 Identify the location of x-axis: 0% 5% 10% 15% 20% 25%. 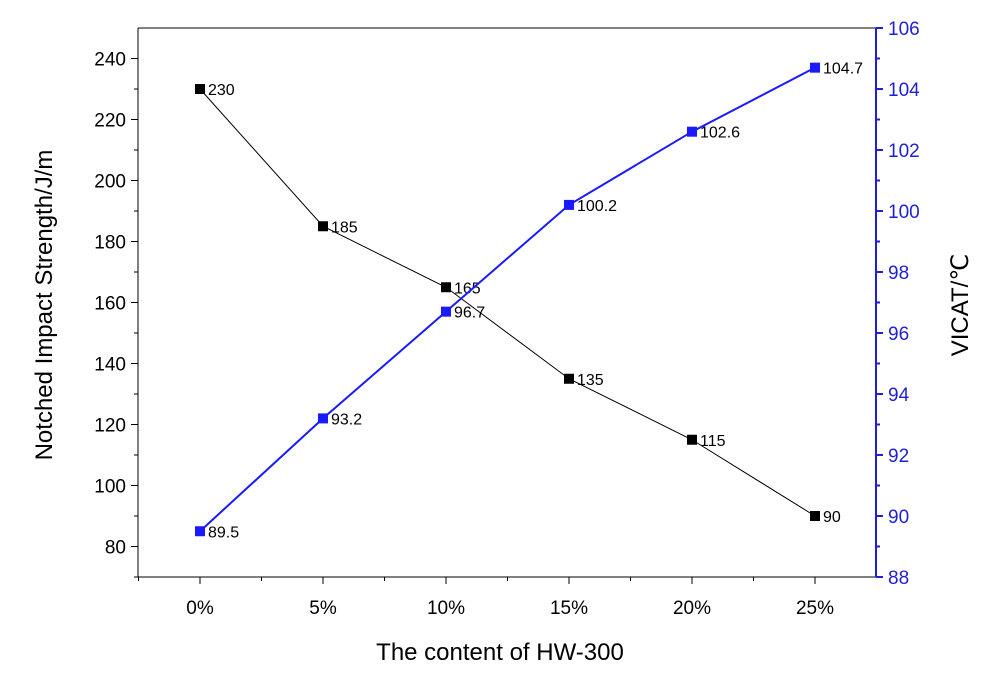
(486, 598).